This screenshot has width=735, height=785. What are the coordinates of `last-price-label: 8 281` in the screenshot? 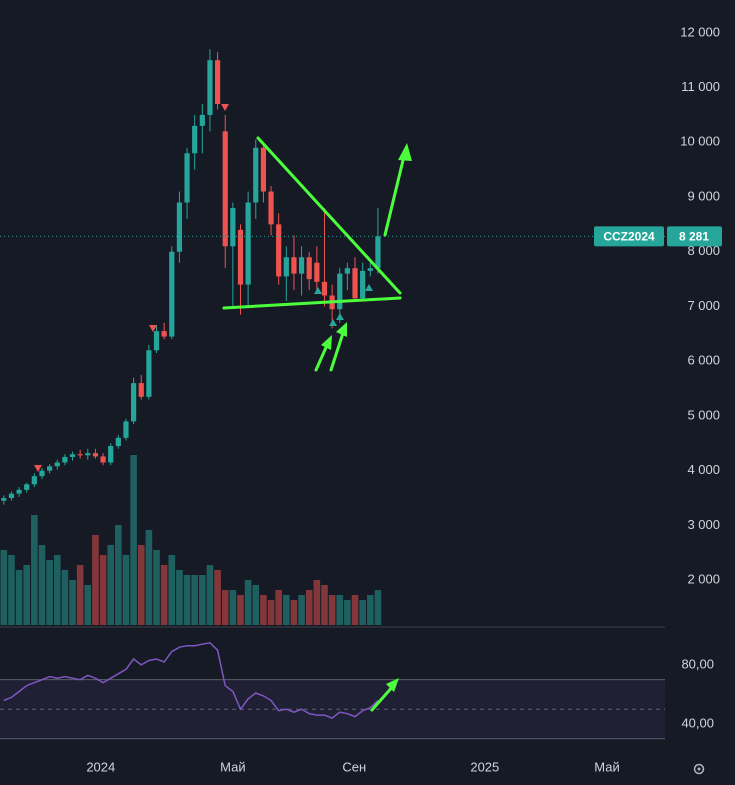 It's located at (694, 237).